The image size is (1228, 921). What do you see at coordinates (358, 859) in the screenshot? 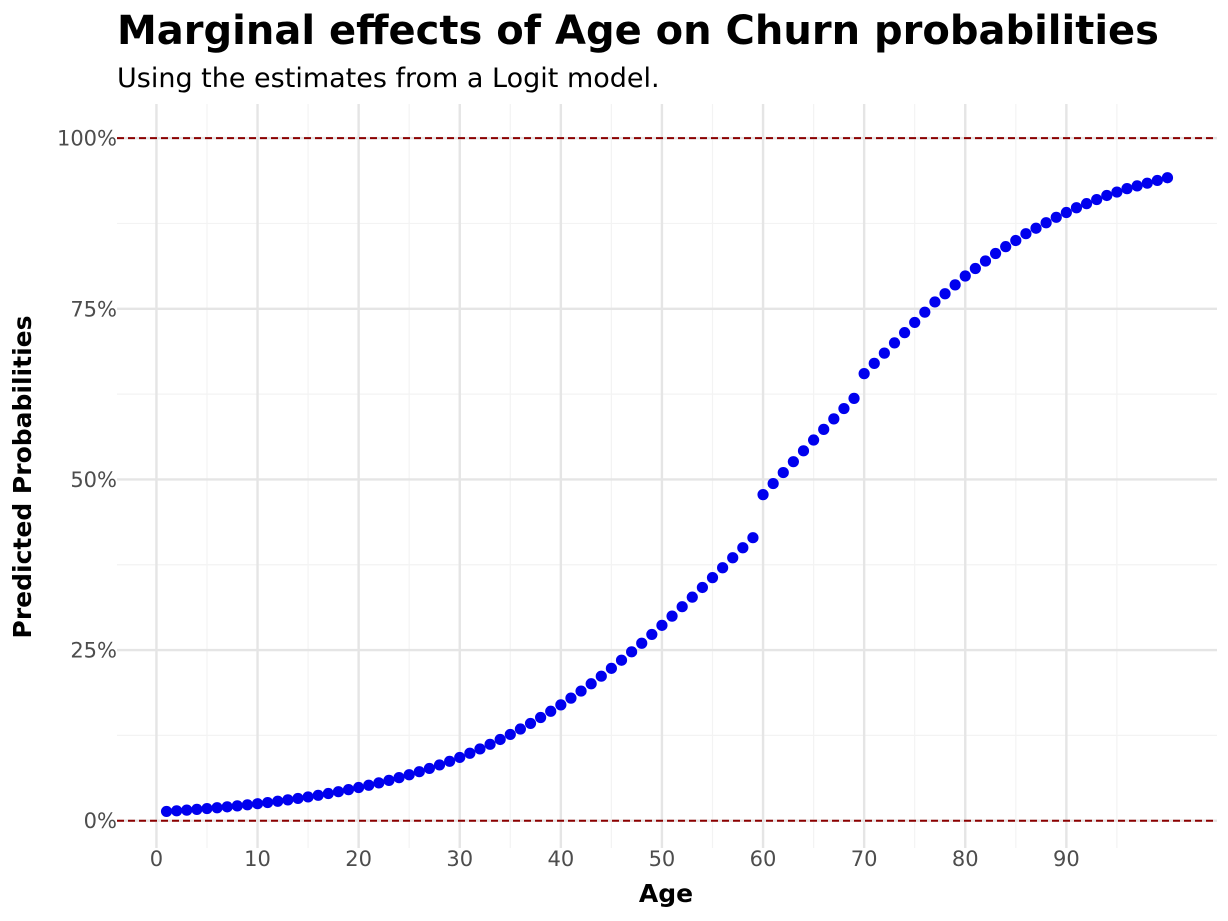
I see `x-tick-label: 20` at bounding box center [358, 859].